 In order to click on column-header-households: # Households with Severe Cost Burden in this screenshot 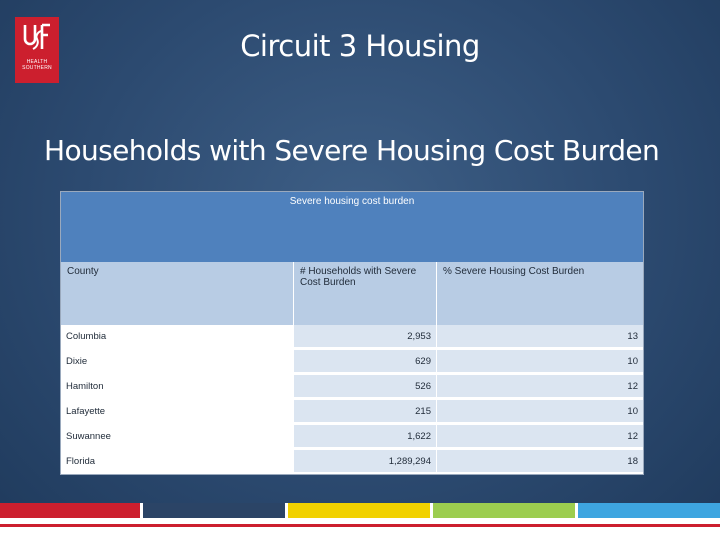, I will do `click(365, 293)`.